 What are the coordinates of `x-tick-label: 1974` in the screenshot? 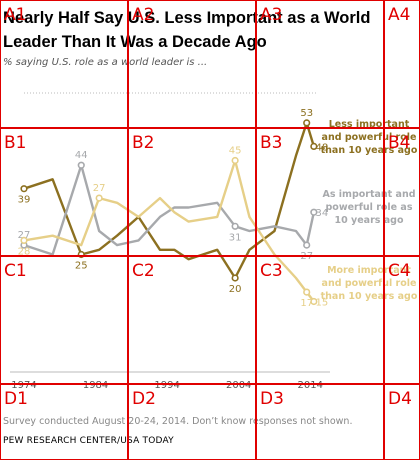 It's located at (23, 385).